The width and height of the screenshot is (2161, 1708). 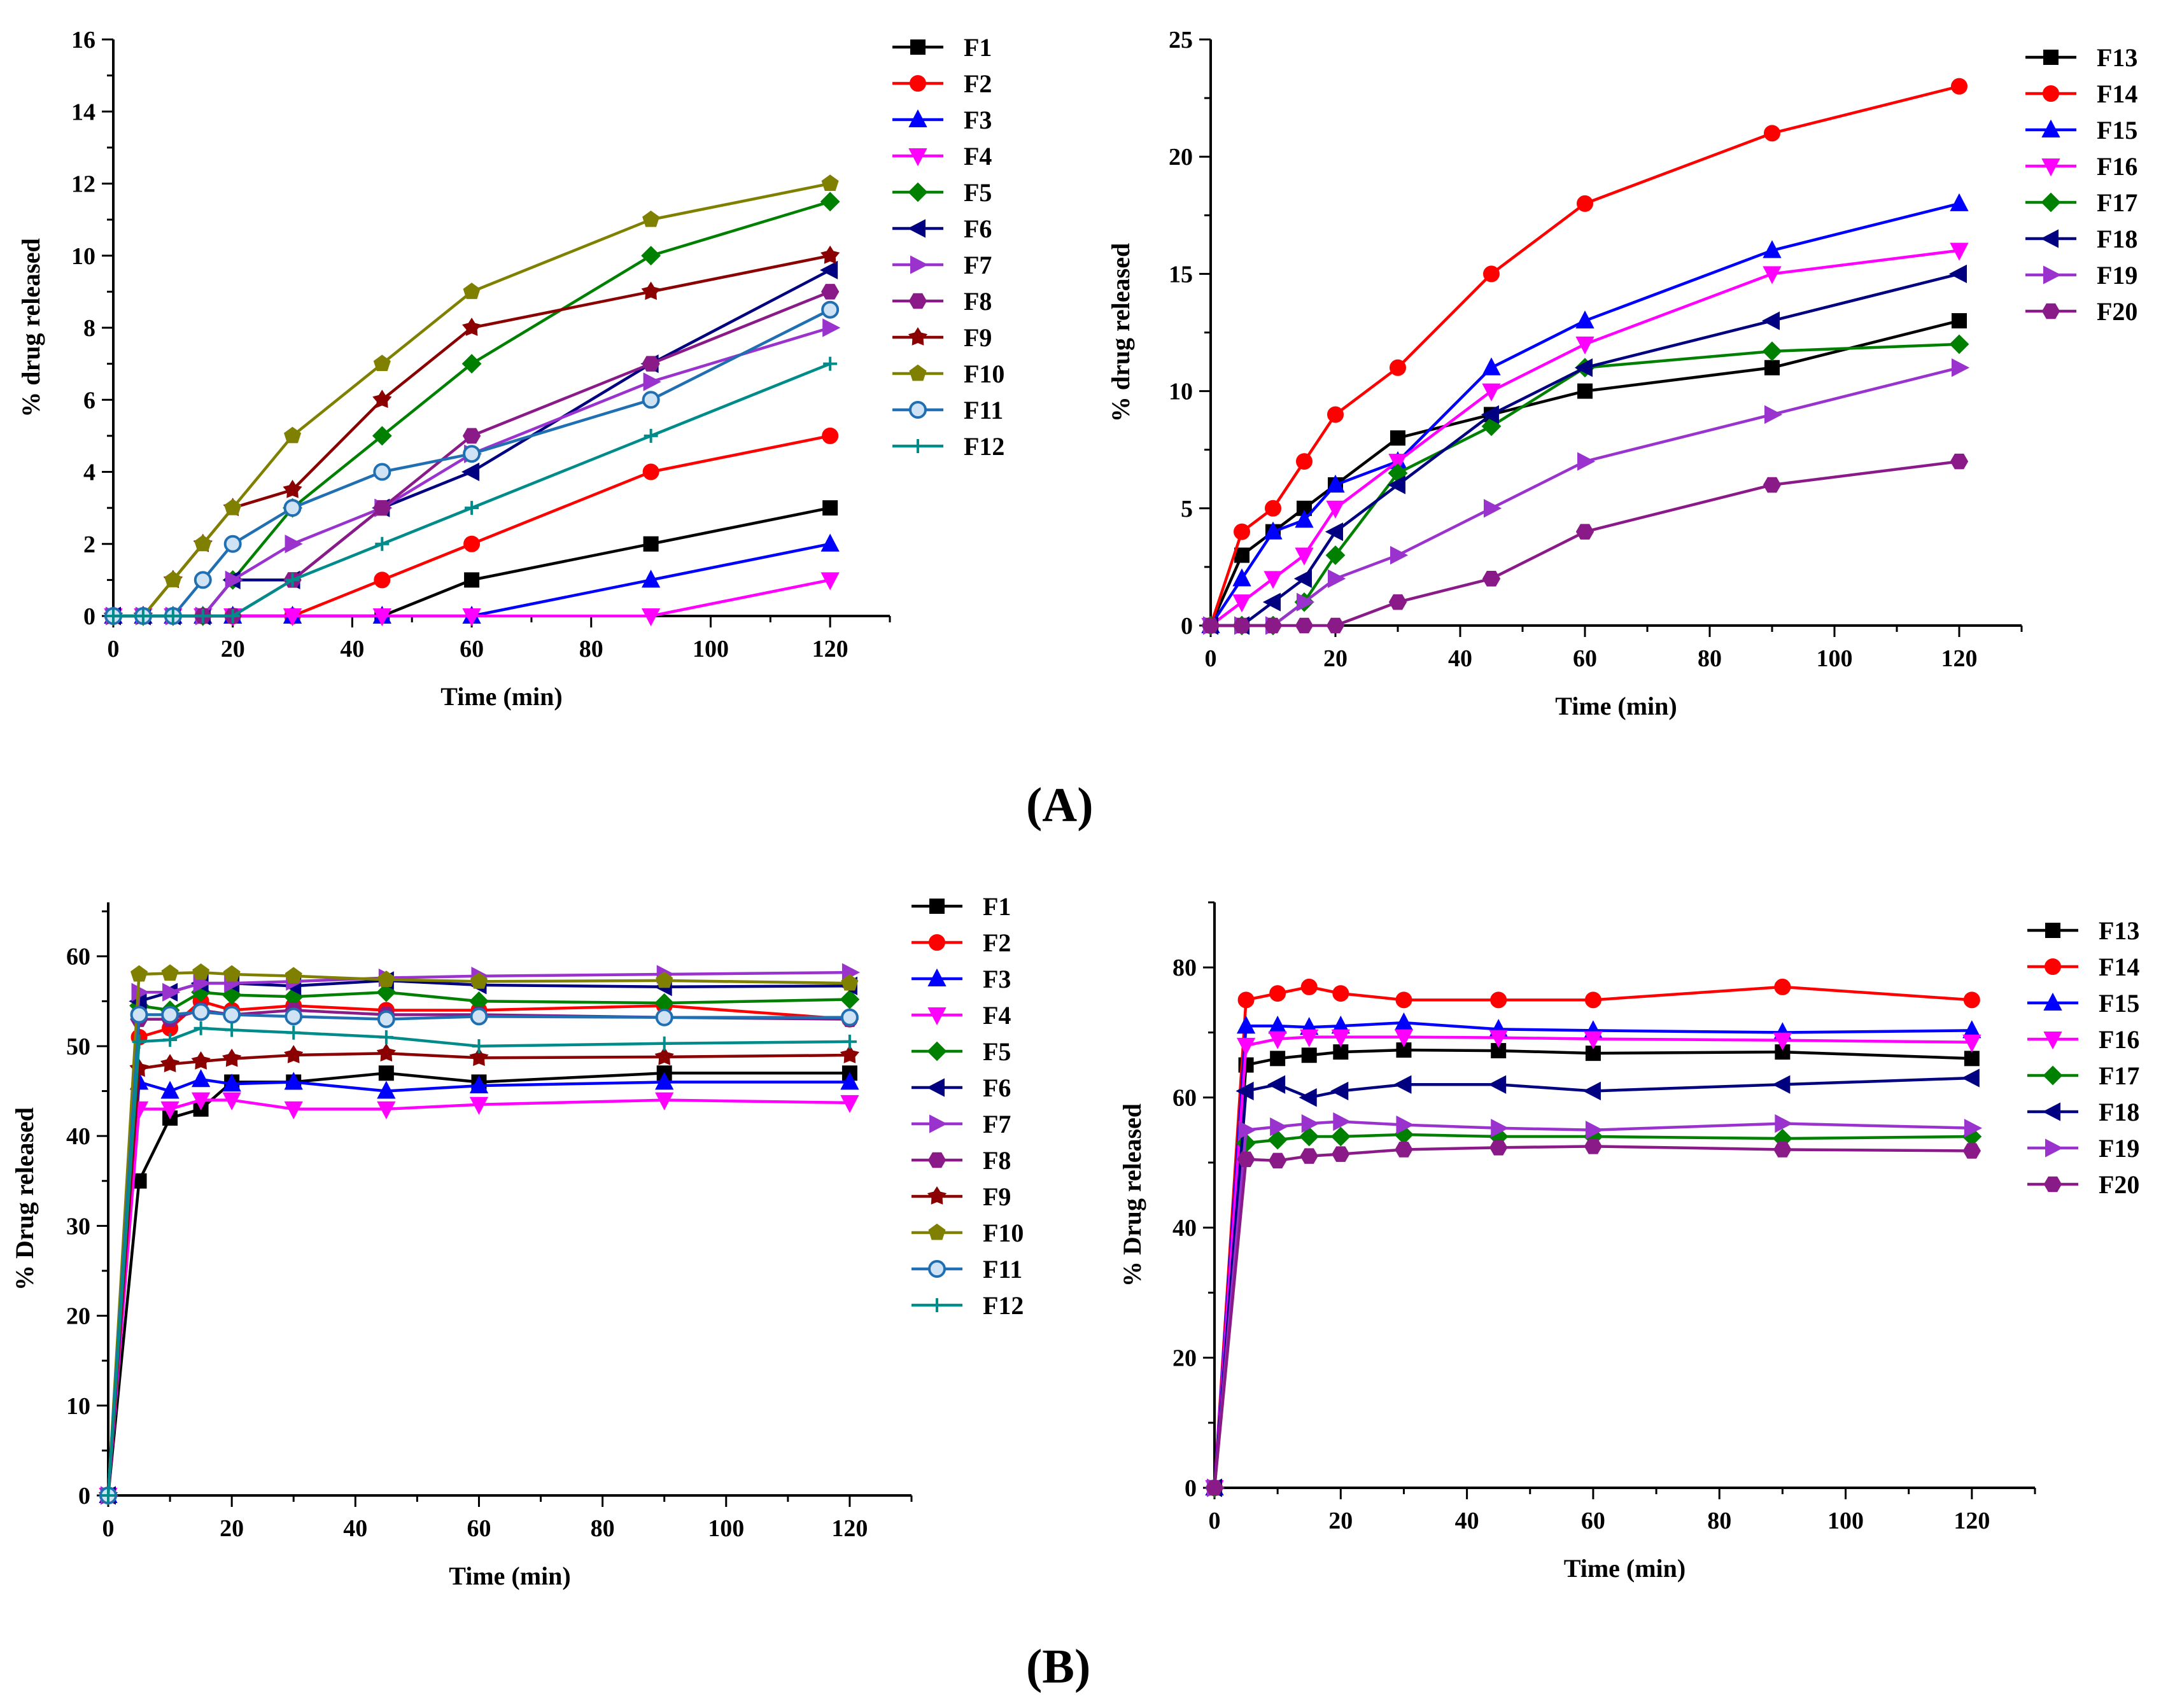 What do you see at coordinates (711, 649) in the screenshot?
I see `x-tick-label: 100` at bounding box center [711, 649].